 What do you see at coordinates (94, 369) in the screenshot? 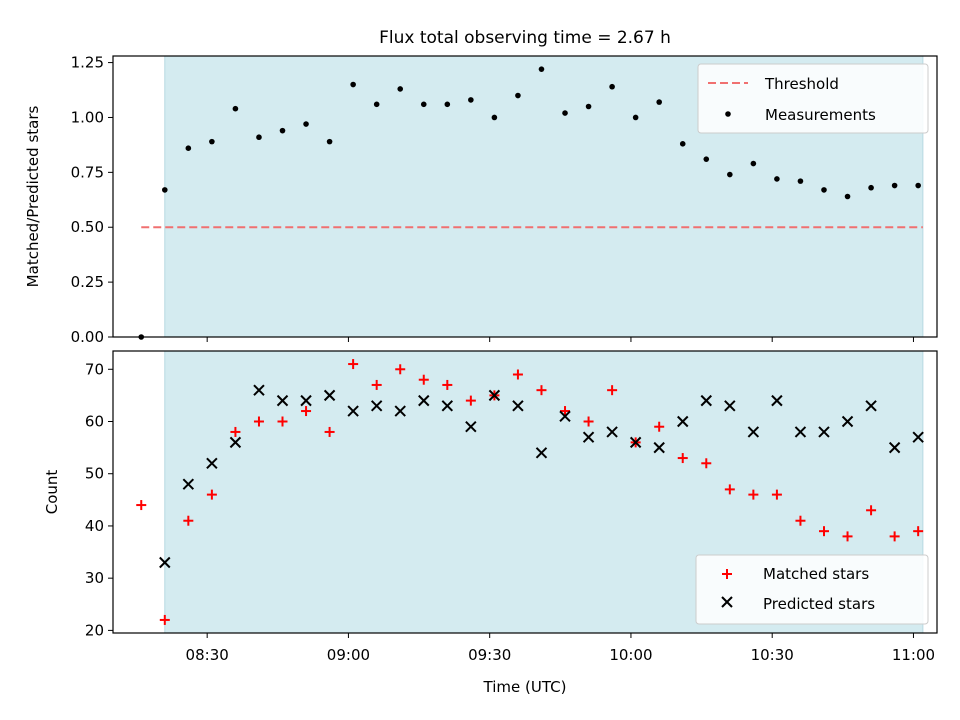
I see `bottom-y-tick-label: 70` at bounding box center [94, 369].